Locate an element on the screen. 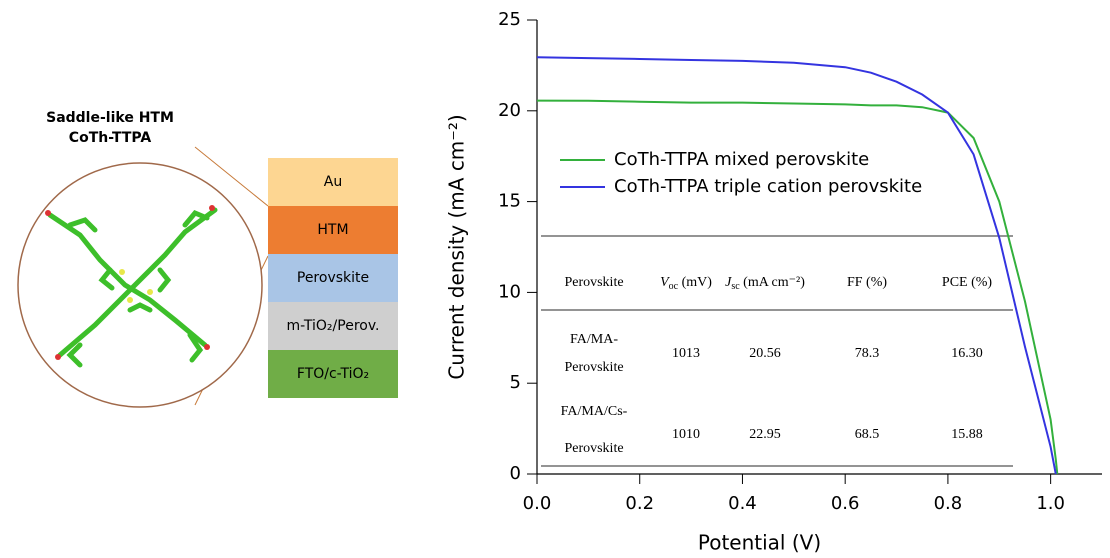 The width and height of the screenshot is (1110, 558). x-tick-label: 0.0 is located at coordinates (537, 503).